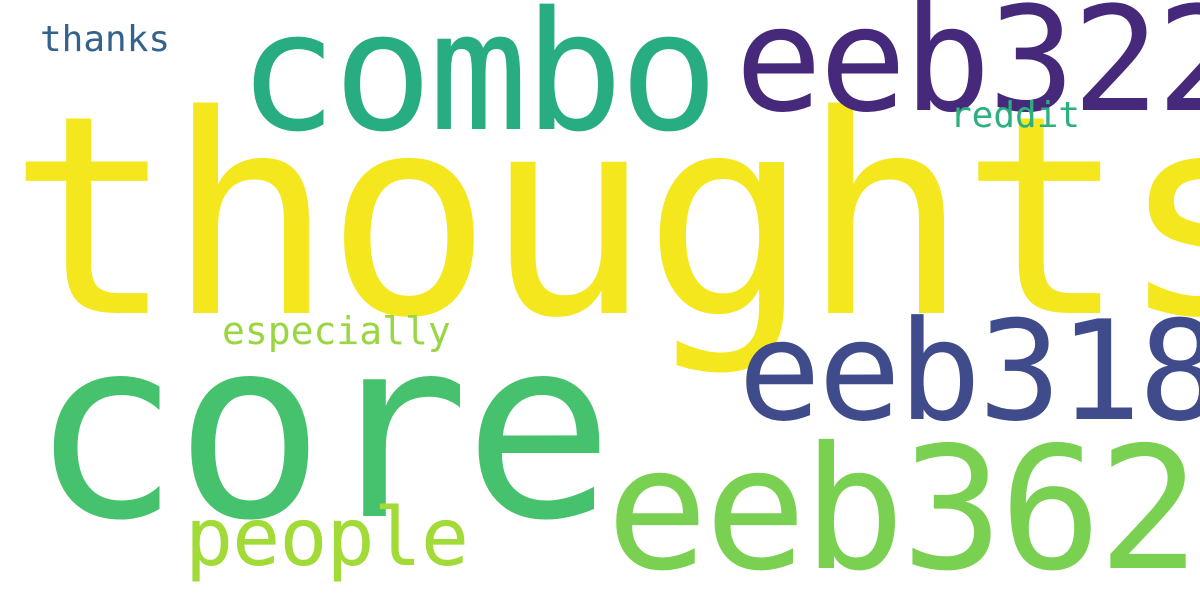 This screenshot has height=600, width=1200. Describe the element at coordinates (336, 331) in the screenshot. I see `word-especially: especially` at that location.